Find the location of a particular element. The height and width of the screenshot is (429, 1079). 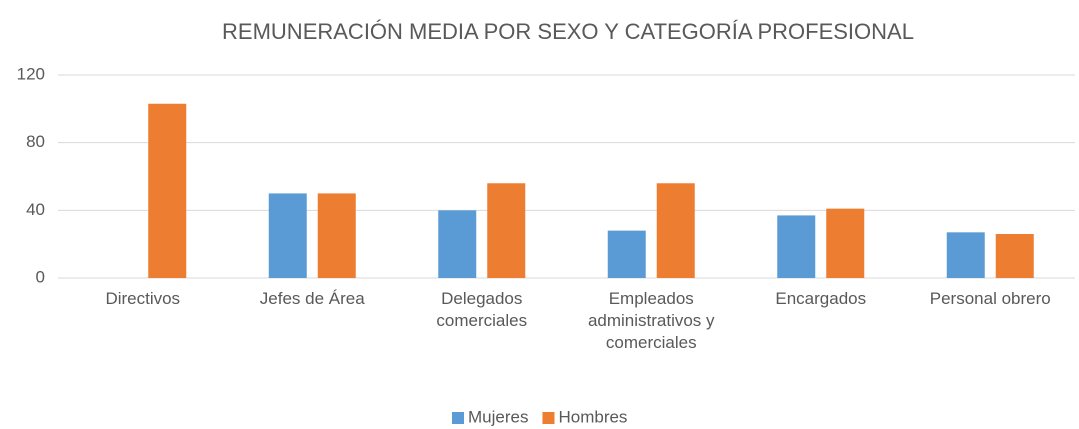

x-tick-label-box: Empleados administrativos y comerciales is located at coordinates (651, 320).